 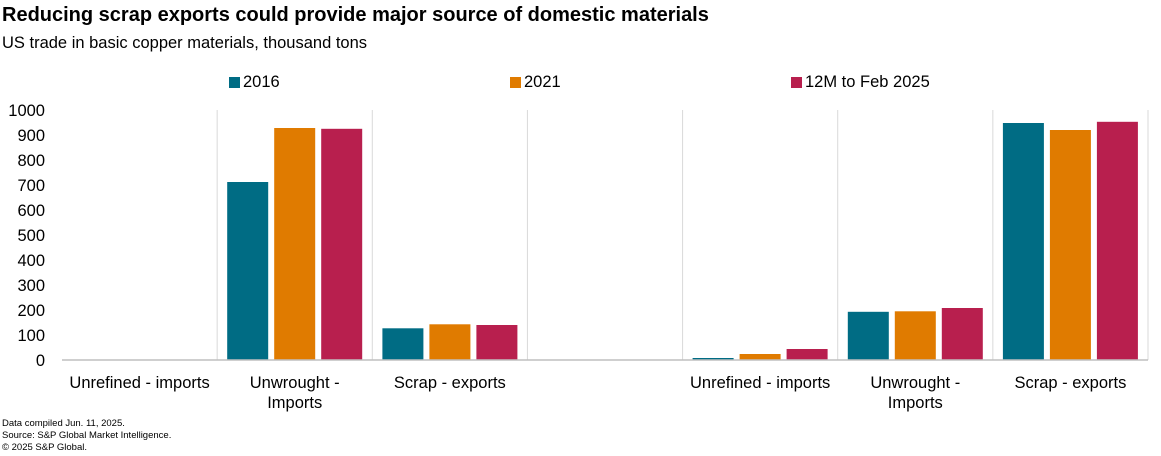 I want to click on y-tick-label: 100, so click(x=31, y=336).